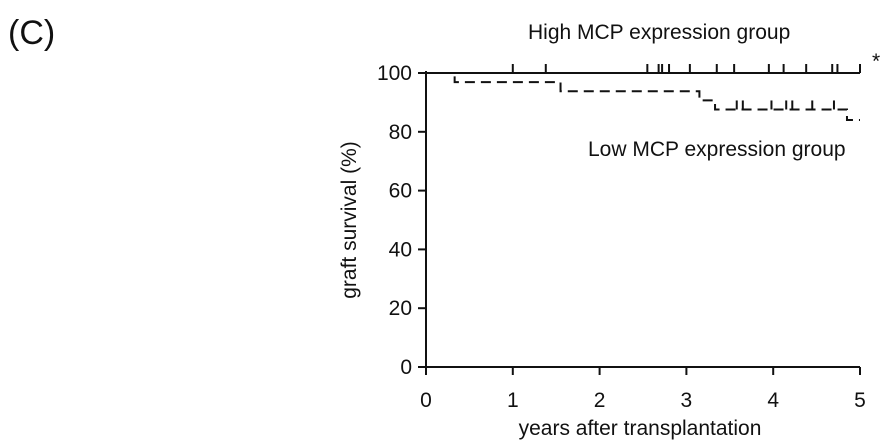 The width and height of the screenshot is (890, 441). Describe the element at coordinates (406, 367) in the screenshot. I see `y-tick-label: 0` at that location.